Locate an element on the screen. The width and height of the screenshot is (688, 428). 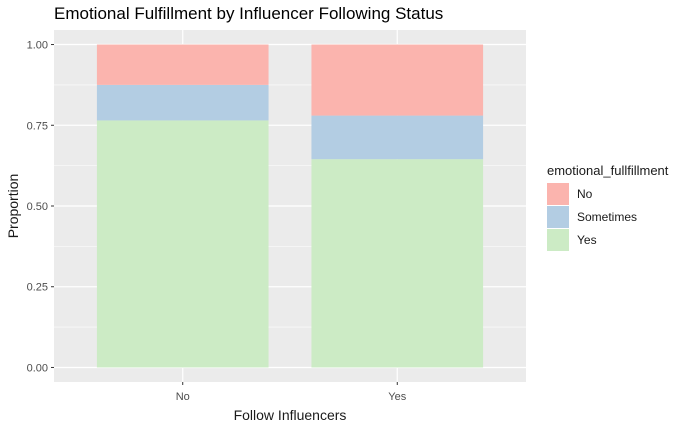
x-axis: No Yes is located at coordinates (291, 392).